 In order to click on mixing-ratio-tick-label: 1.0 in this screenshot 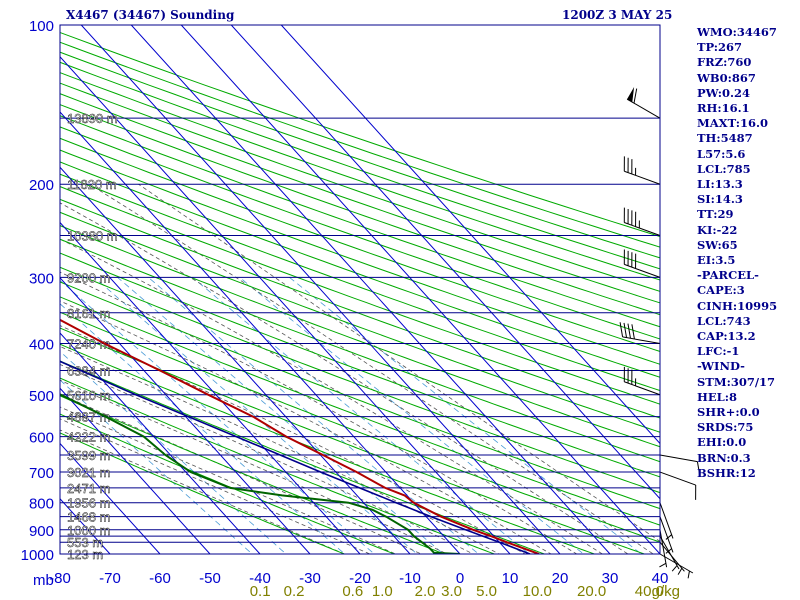, I will do `click(382, 591)`.